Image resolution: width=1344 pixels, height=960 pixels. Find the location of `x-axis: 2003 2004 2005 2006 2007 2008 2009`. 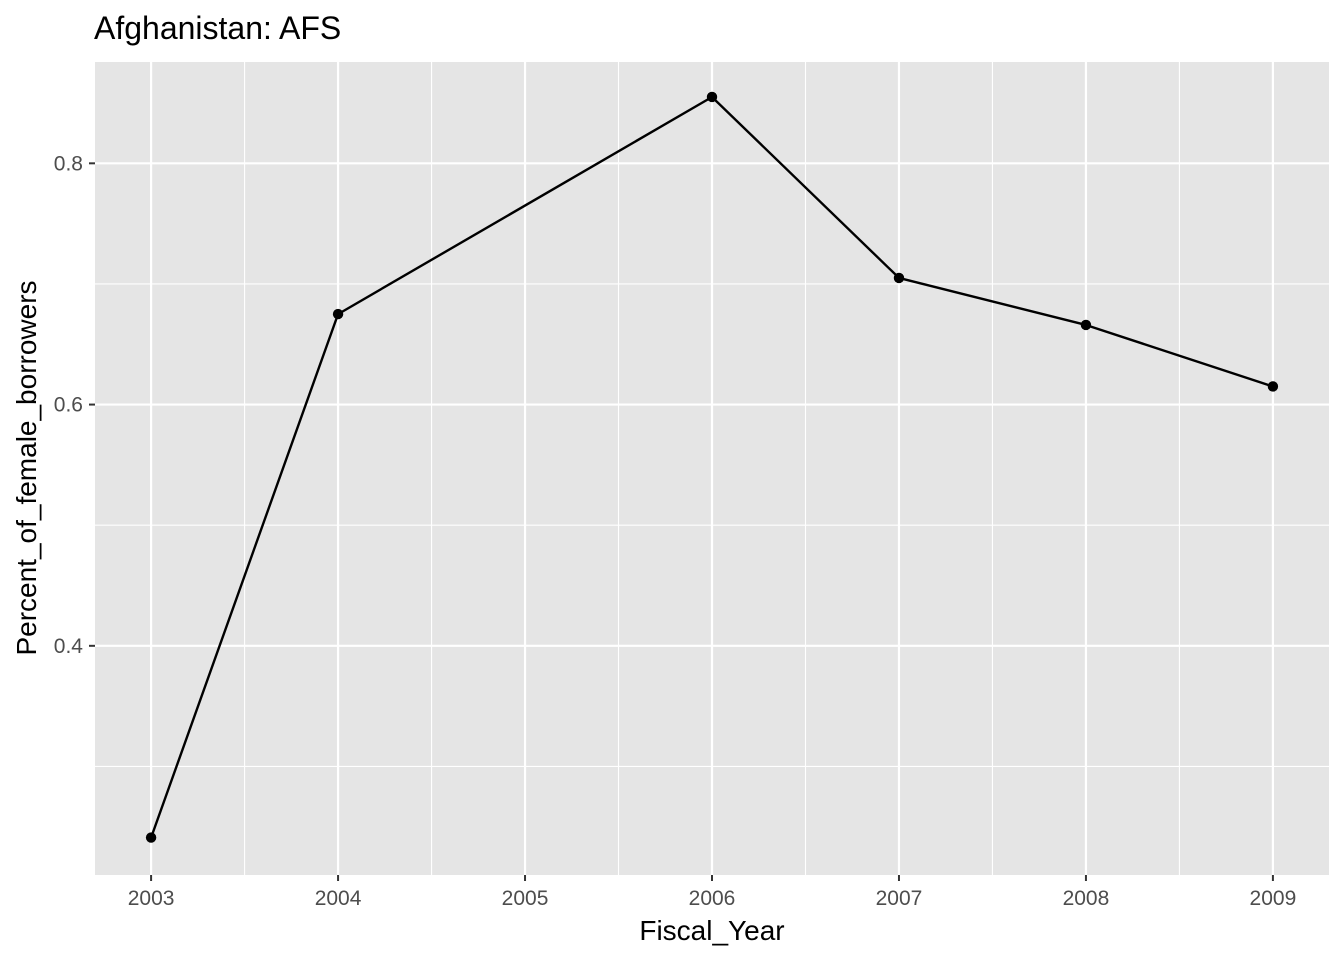

x-axis: 2003 2004 2005 2006 2007 2008 2009 is located at coordinates (712, 892).